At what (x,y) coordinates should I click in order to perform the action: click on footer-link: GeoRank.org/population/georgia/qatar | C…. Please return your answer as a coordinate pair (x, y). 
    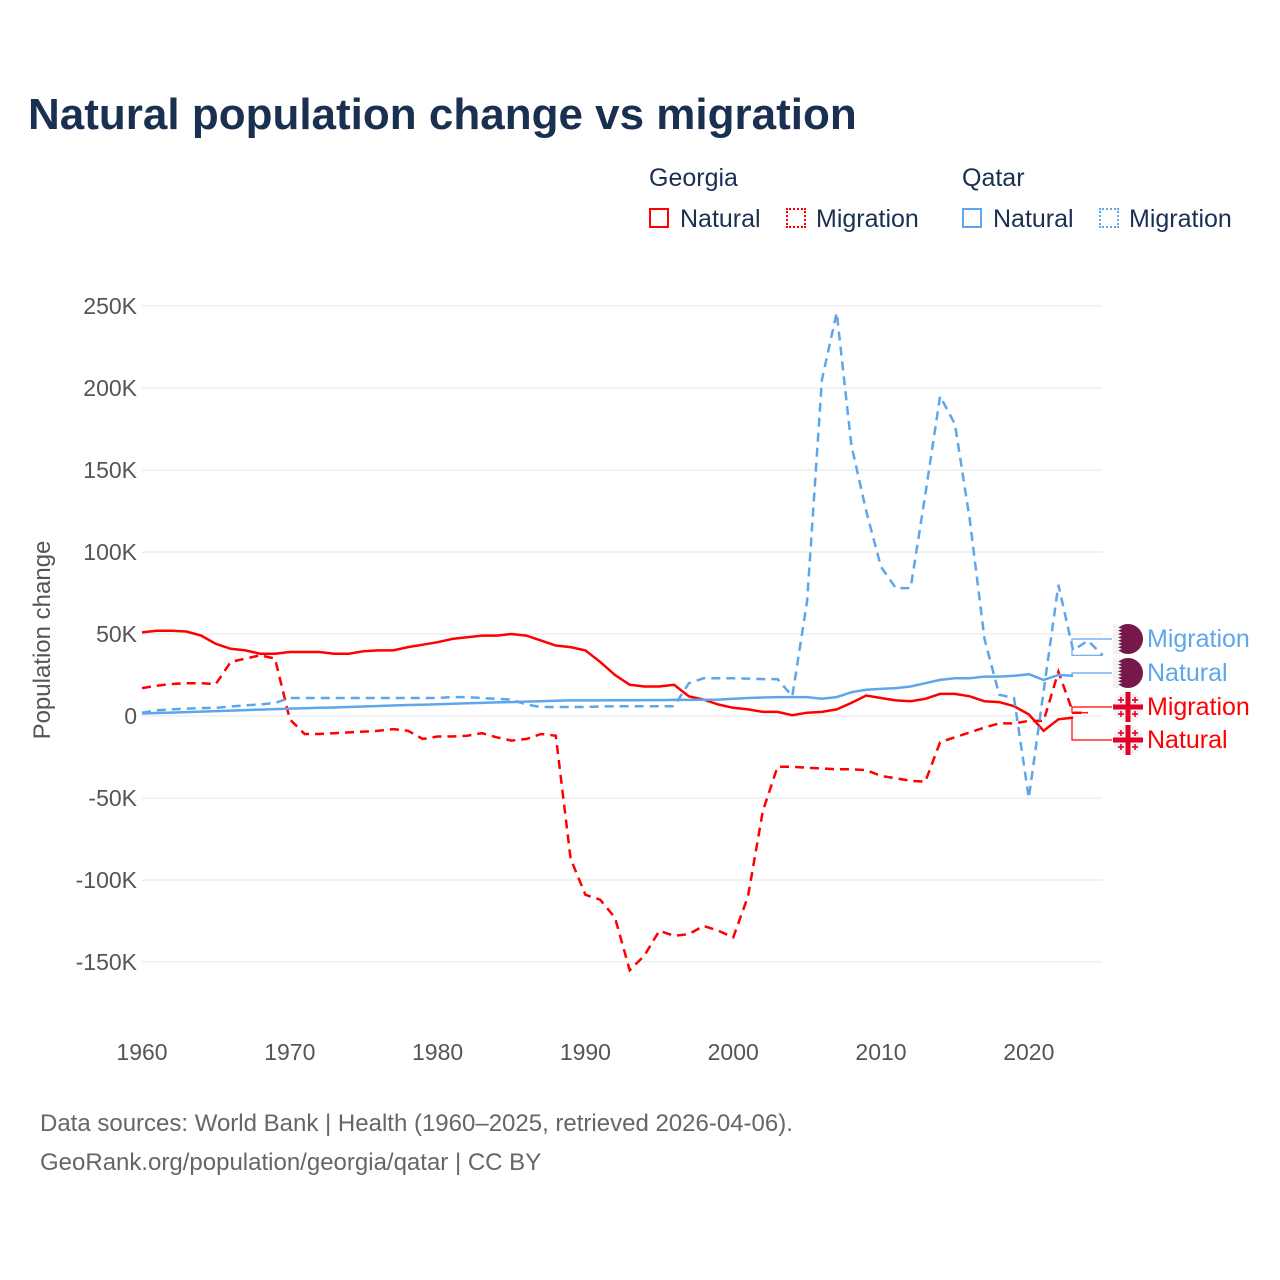
    Looking at the image, I should click on (291, 1162).